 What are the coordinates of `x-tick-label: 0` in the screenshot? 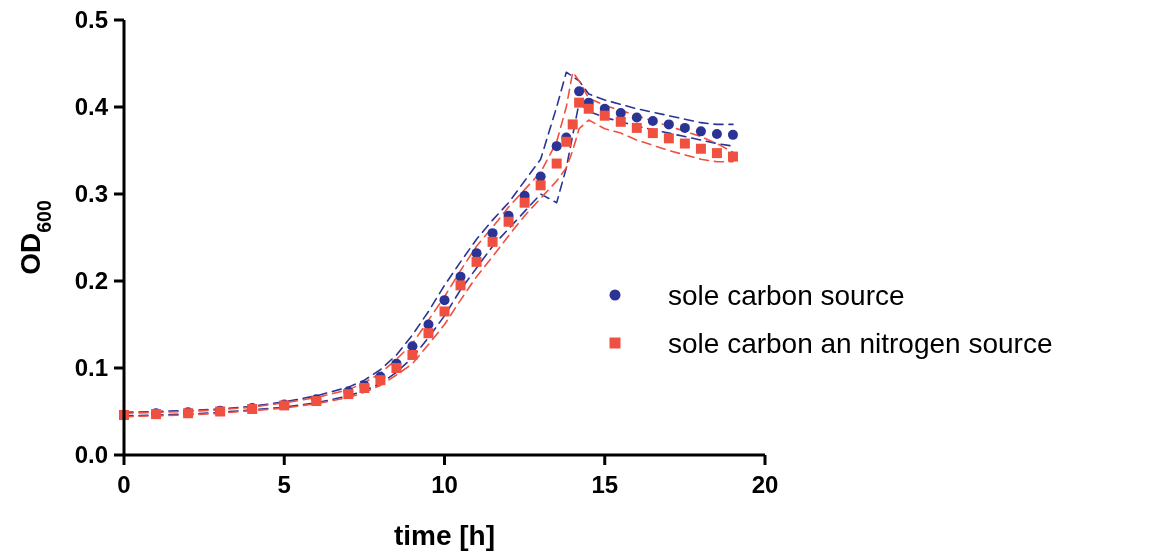 It's located at (124, 484).